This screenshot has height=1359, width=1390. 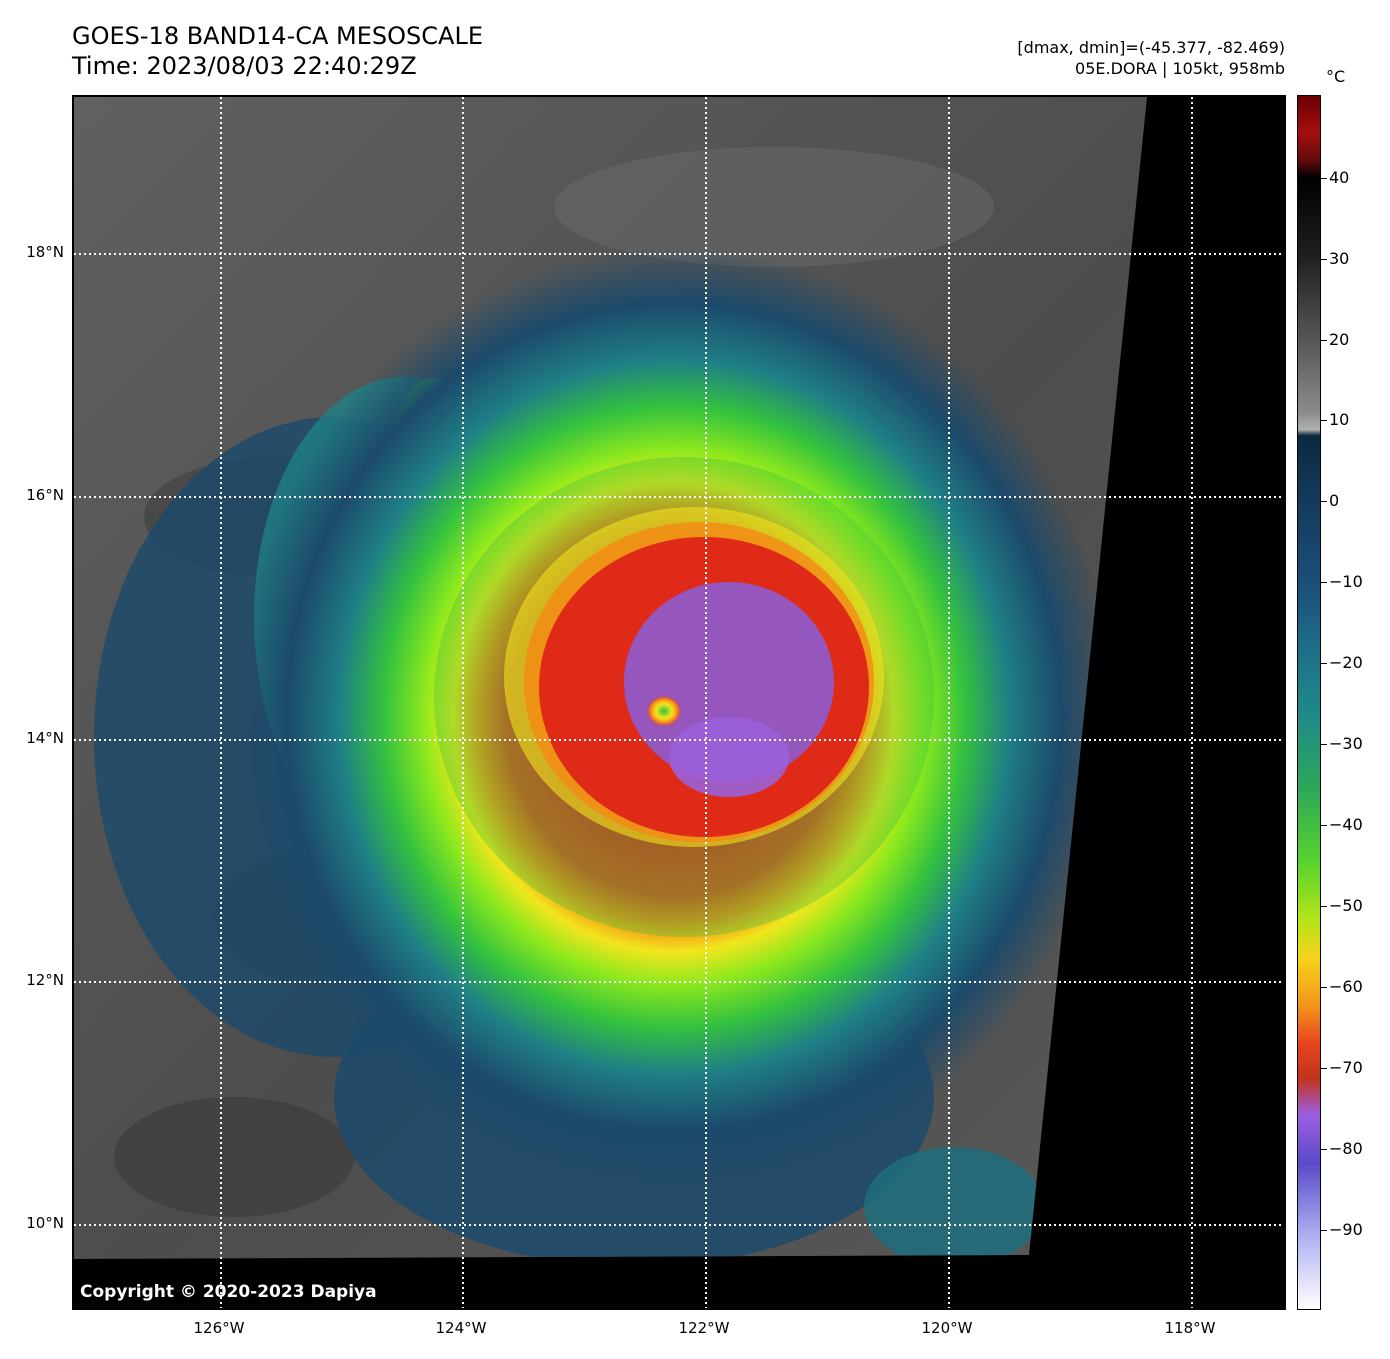 I want to click on colorbar-label: −60, so click(x=1346, y=986).